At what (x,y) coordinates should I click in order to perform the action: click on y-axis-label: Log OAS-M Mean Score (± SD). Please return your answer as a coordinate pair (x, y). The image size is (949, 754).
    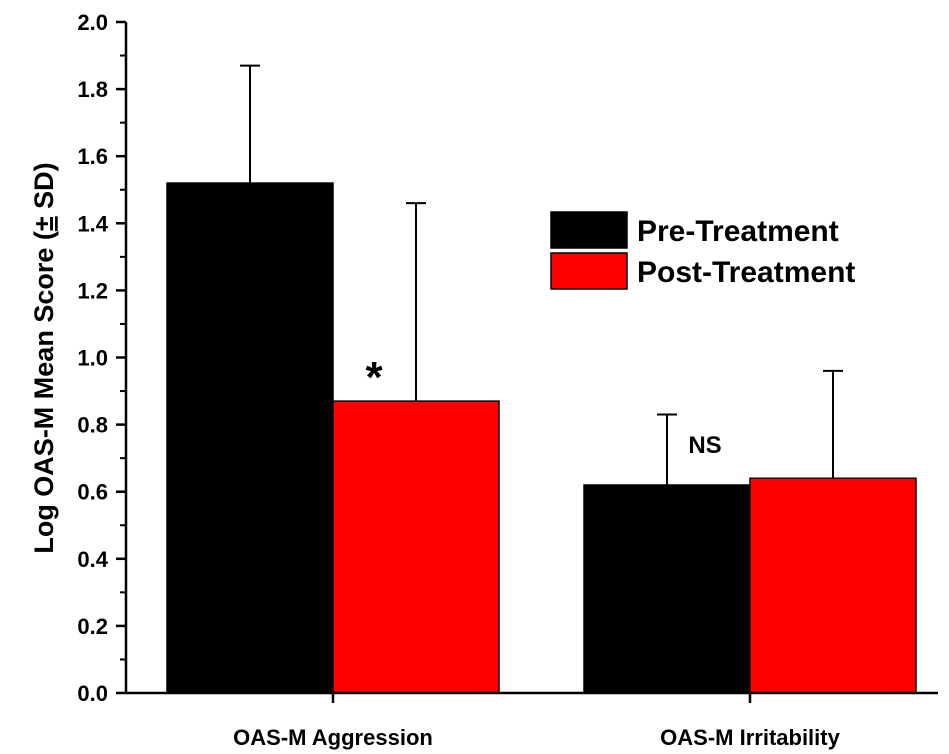
    Looking at the image, I should click on (44, 357).